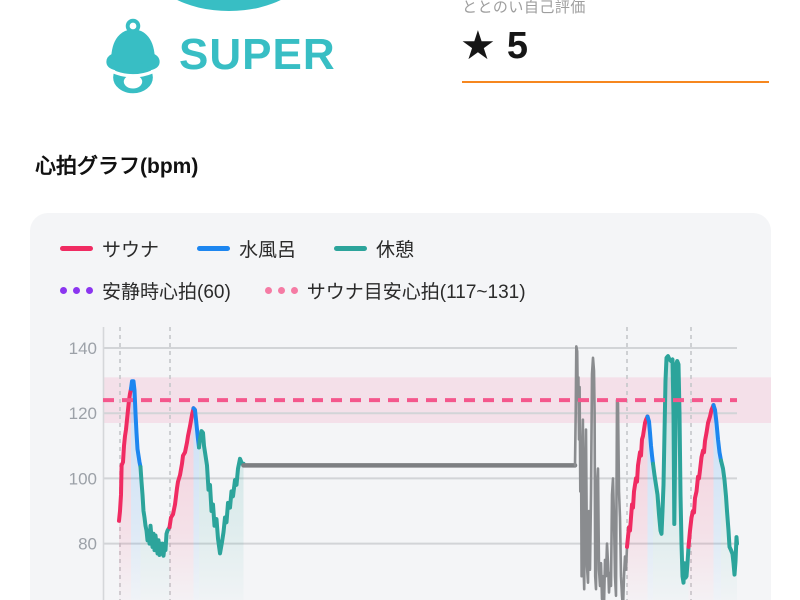 The width and height of the screenshot is (800, 600). I want to click on rating-label: ととのい自己評価, so click(524, 8).